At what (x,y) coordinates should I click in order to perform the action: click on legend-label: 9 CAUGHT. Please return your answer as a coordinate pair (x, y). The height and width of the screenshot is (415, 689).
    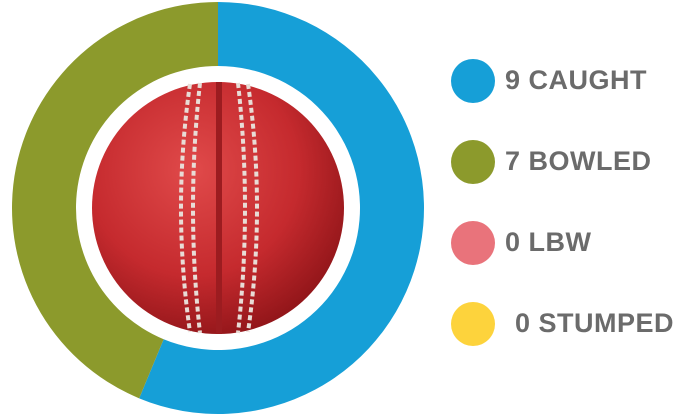
    Looking at the image, I should click on (576, 80).